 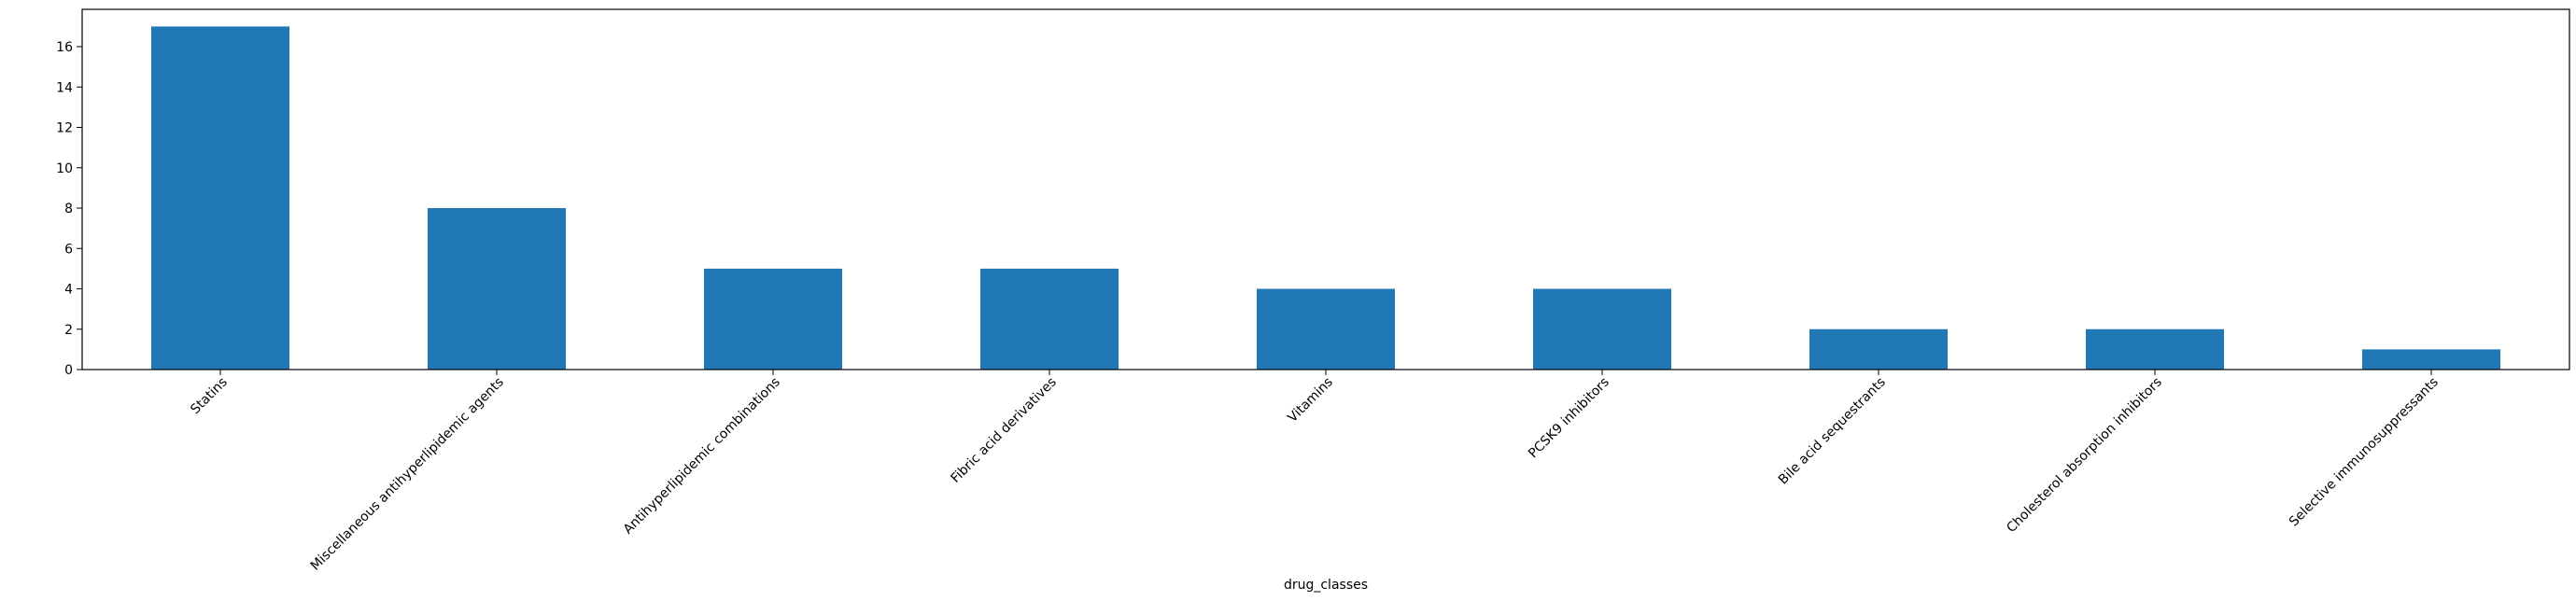 I want to click on y-tick-label: 2, so click(x=68, y=330).